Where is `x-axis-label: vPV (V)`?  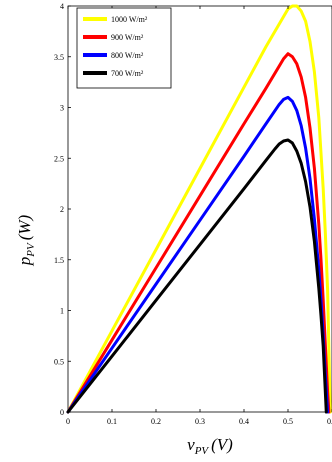
x-axis-label: vPV (V) is located at coordinates (210, 446).